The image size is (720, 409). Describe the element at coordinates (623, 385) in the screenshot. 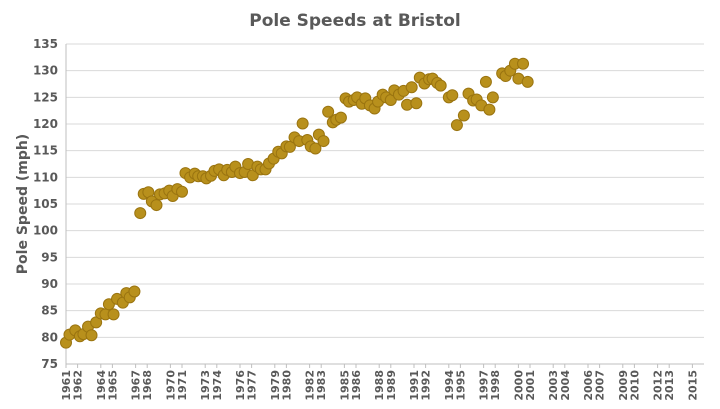

I see `x-tick-label: 2009` at that location.